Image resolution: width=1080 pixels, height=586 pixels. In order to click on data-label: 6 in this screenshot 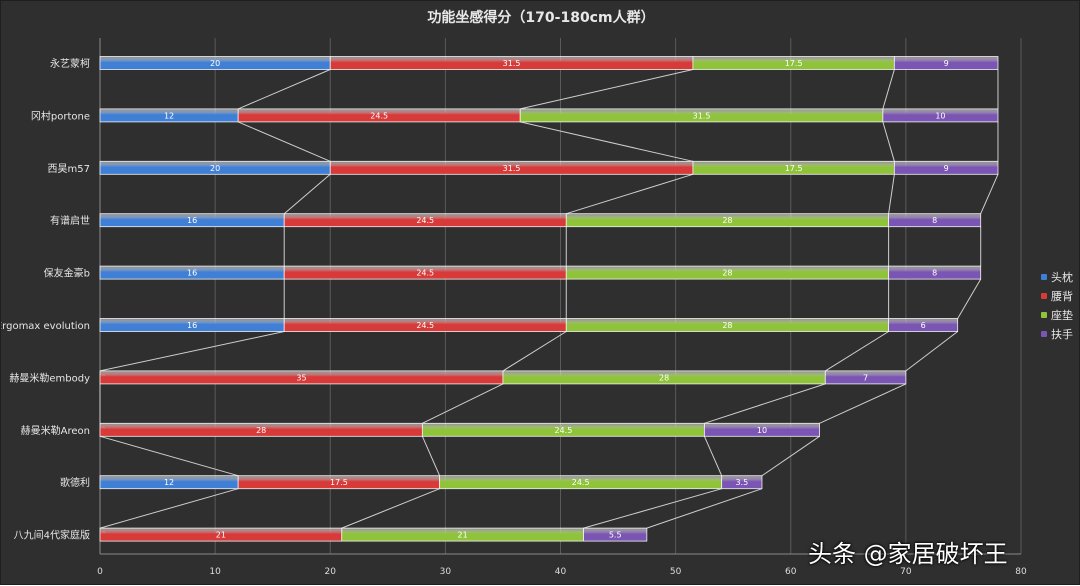, I will do `click(923, 325)`.